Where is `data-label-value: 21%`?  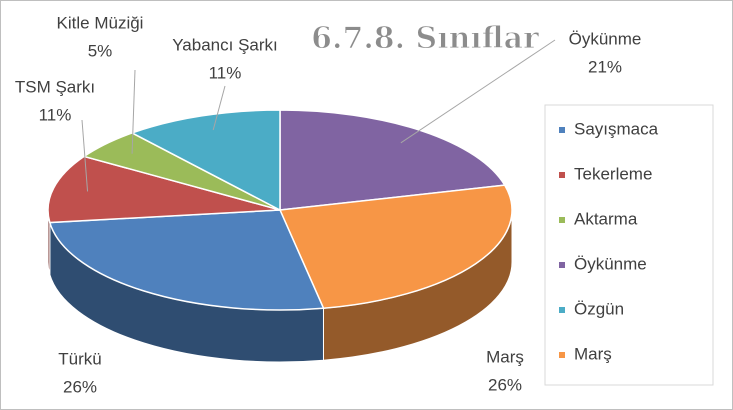
data-label-value: 21% is located at coordinates (605, 66).